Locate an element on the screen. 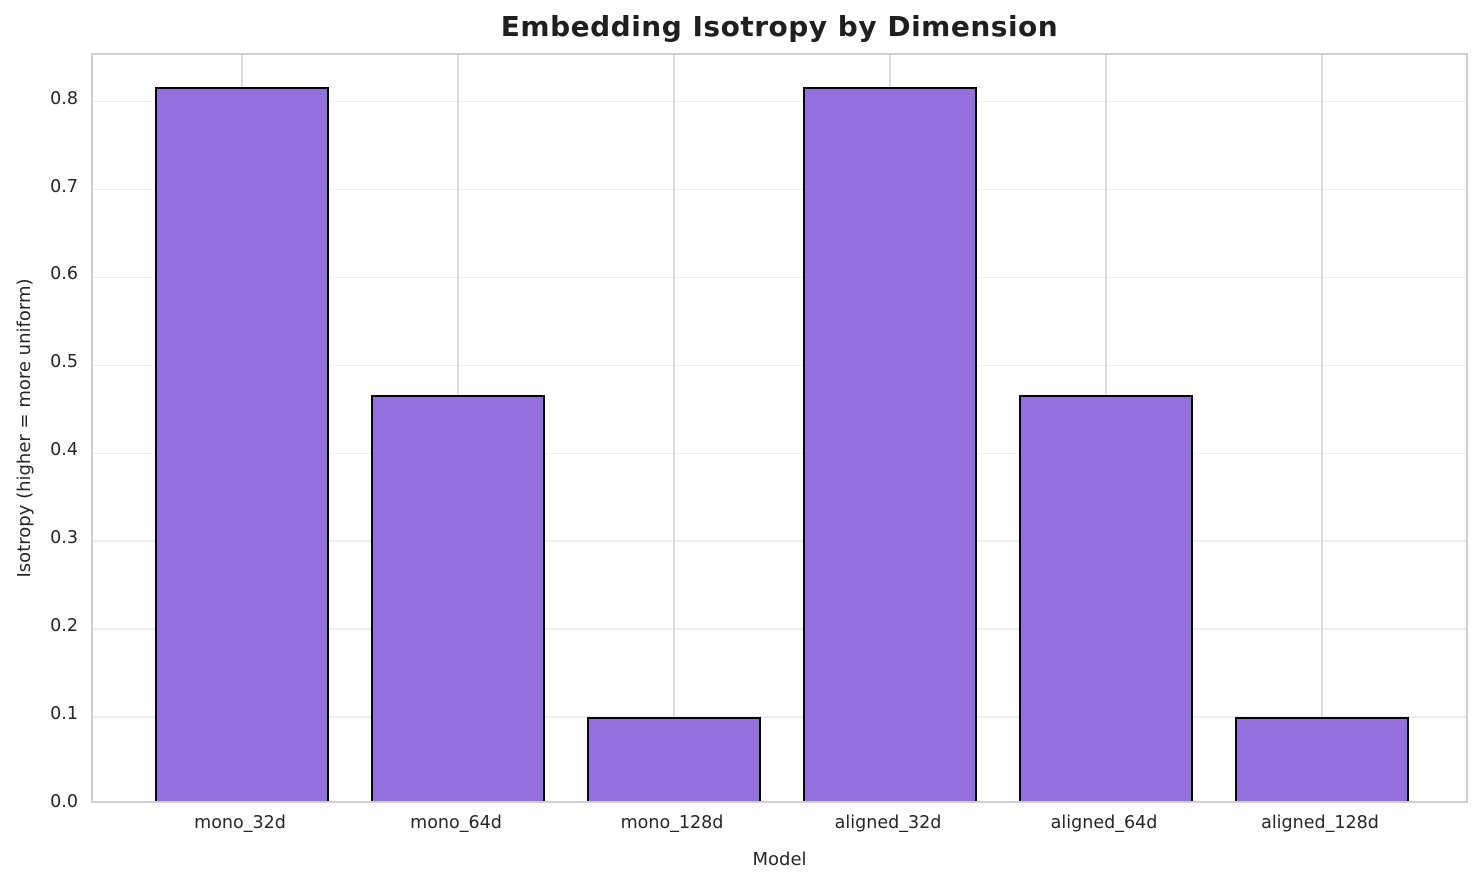  gridline-x-aligned_128d is located at coordinates (1322, 428).